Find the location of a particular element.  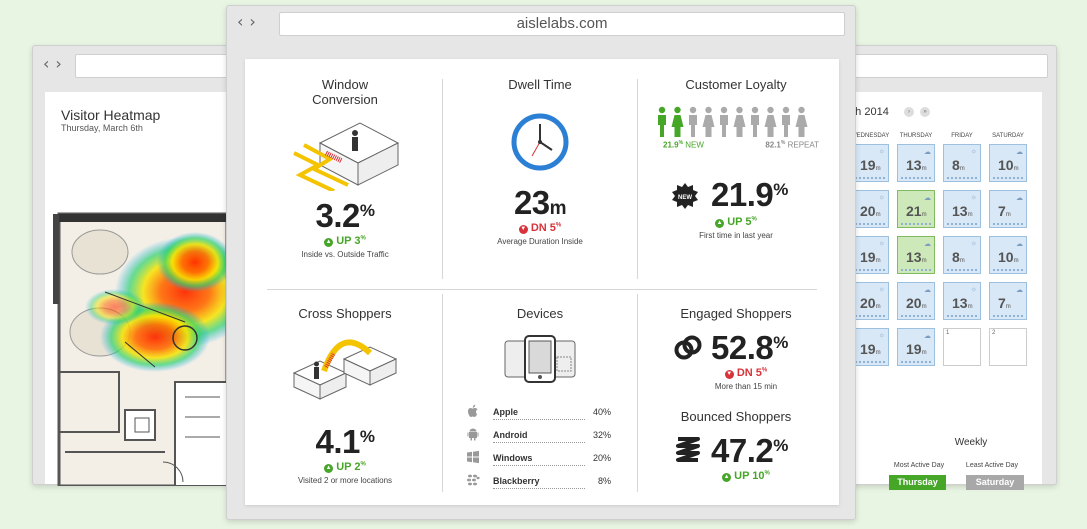

caret-down-icon: ▼ is located at coordinates (729, 374).